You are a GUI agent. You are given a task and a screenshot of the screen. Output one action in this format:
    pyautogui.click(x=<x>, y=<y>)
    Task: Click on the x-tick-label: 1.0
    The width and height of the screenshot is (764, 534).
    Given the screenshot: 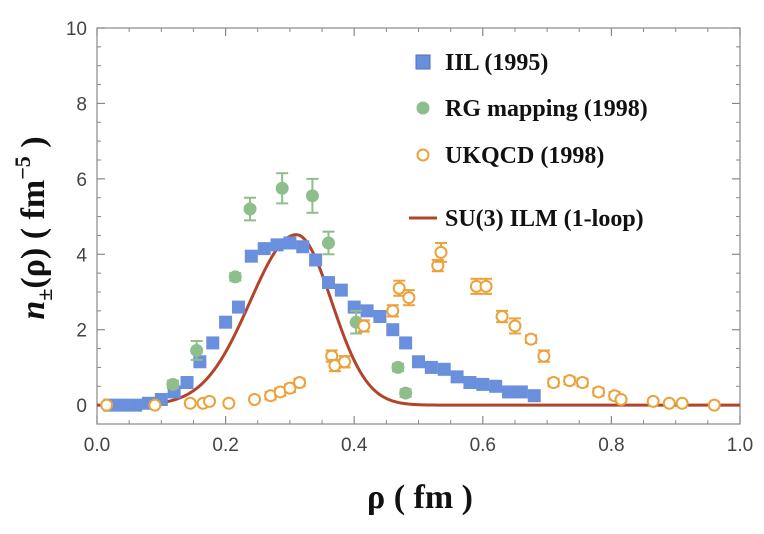 What is the action you would take?
    pyautogui.click(x=740, y=445)
    